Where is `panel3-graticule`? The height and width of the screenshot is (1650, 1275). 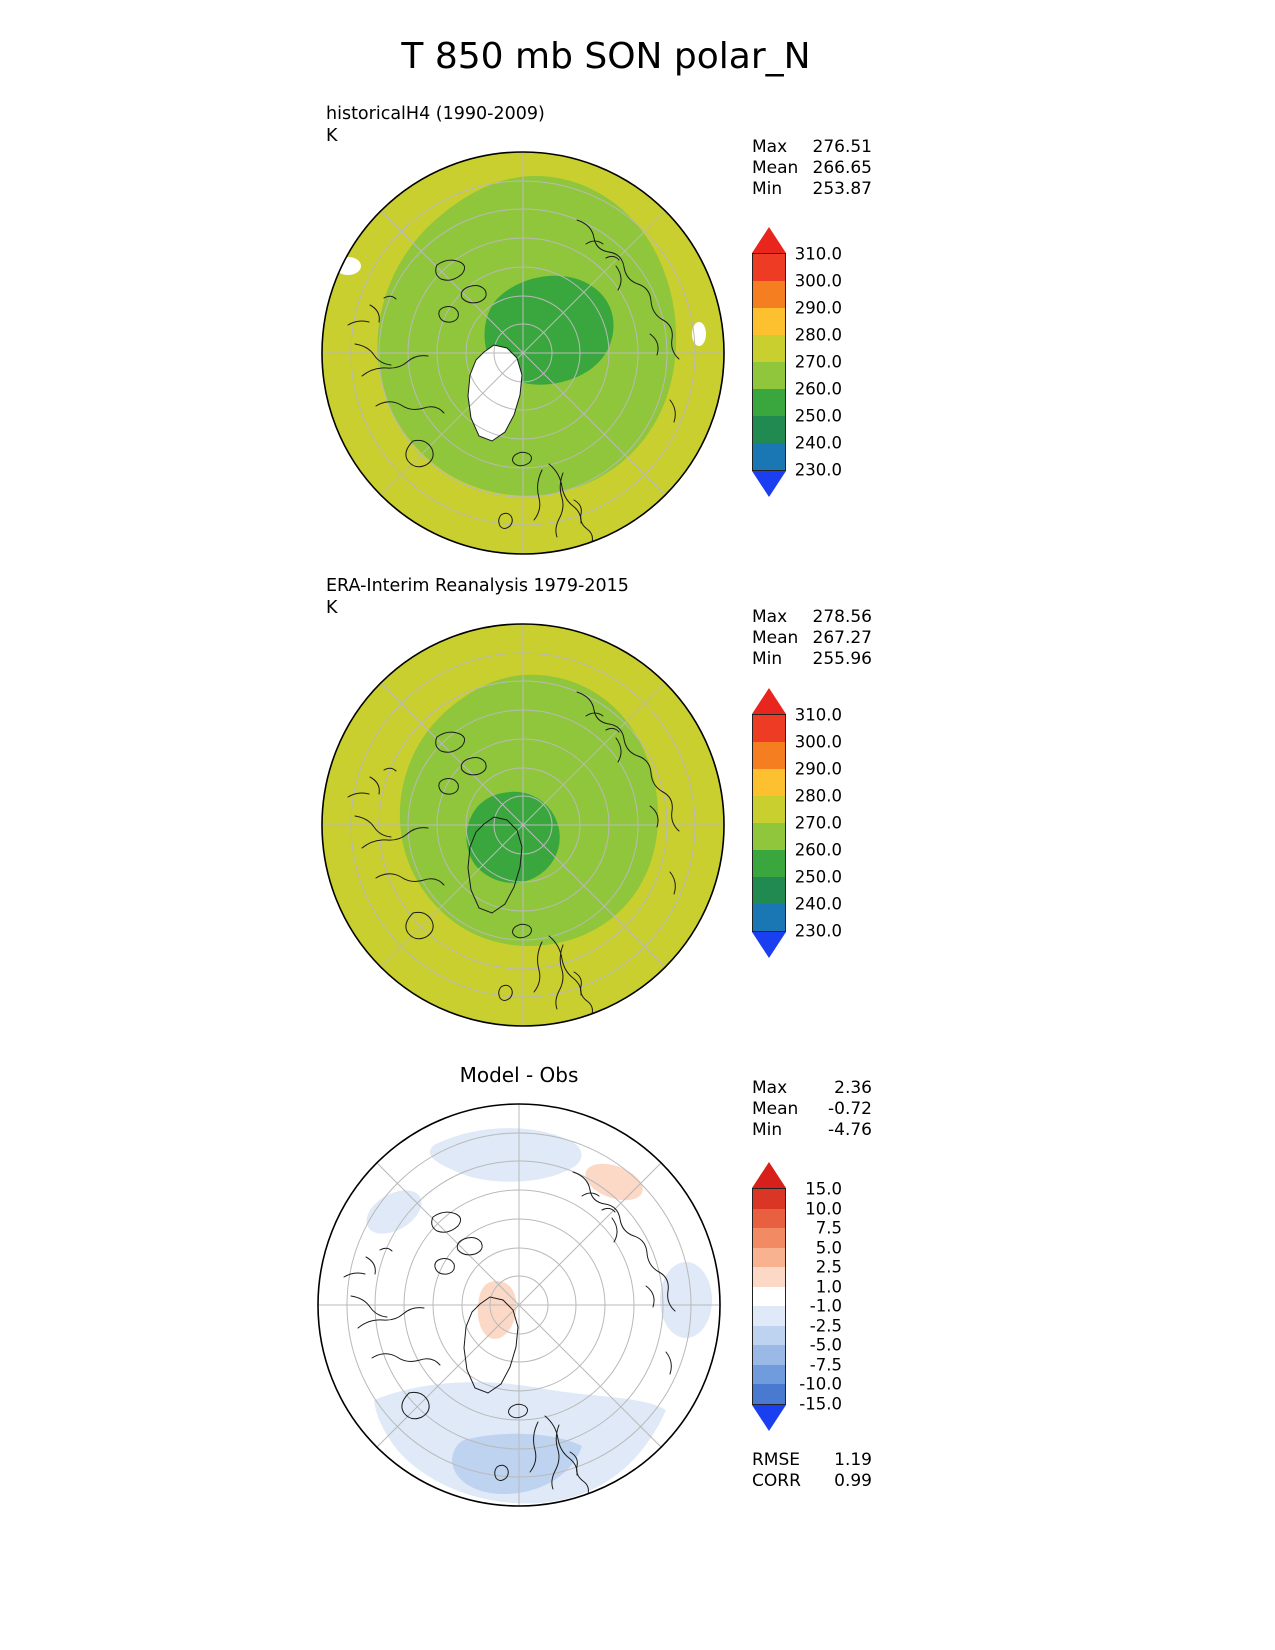
panel3-graticule is located at coordinates (519, 1305).